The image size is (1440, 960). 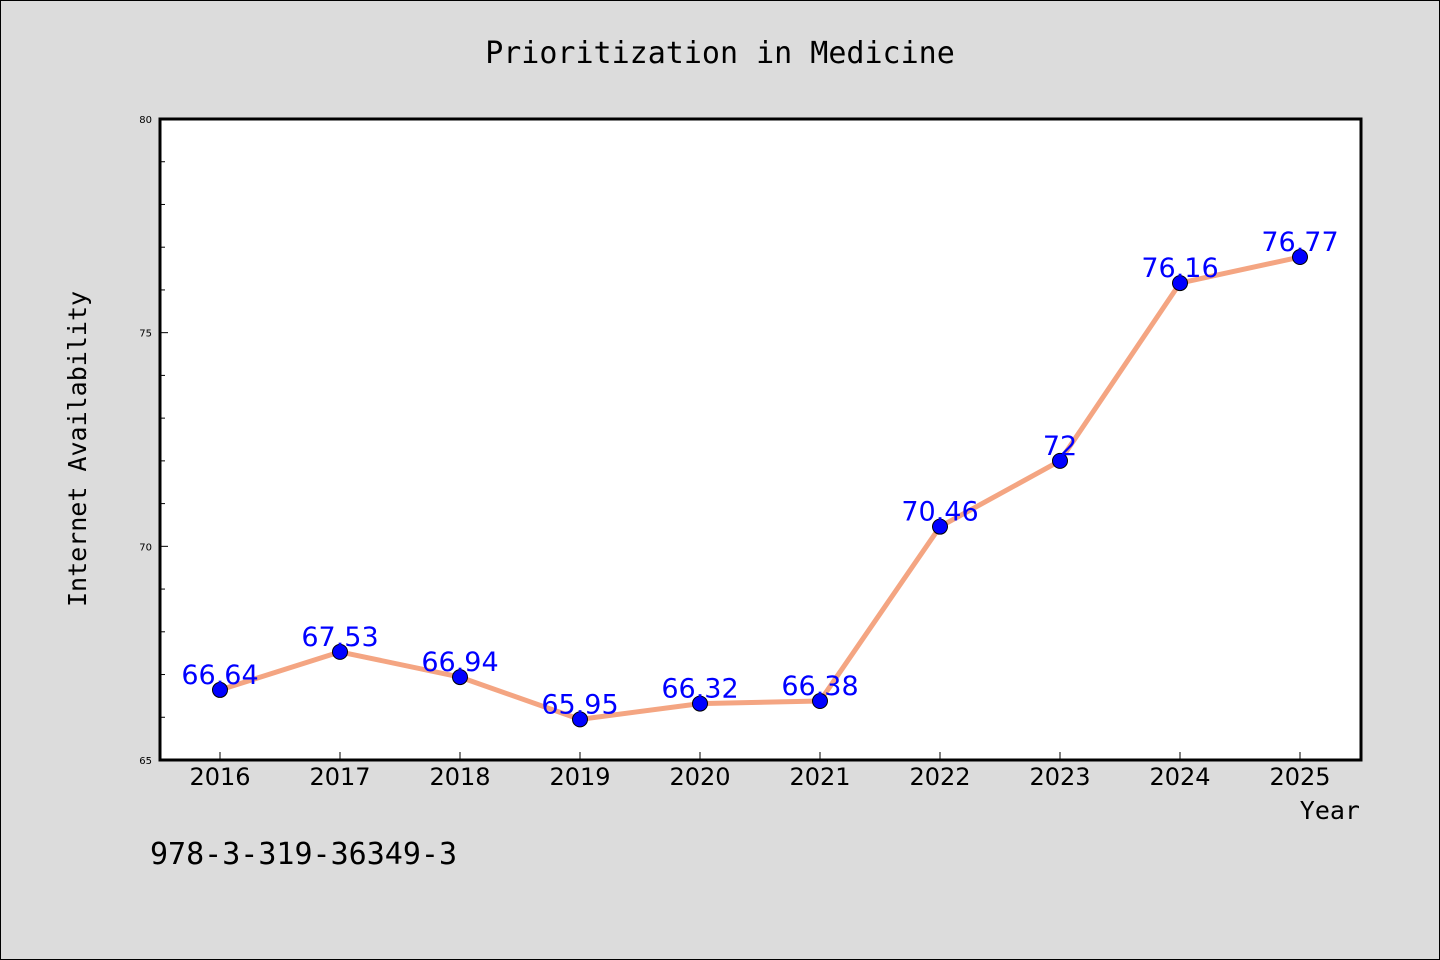 What do you see at coordinates (145, 120) in the screenshot?
I see `y-tick-label: 80` at bounding box center [145, 120].